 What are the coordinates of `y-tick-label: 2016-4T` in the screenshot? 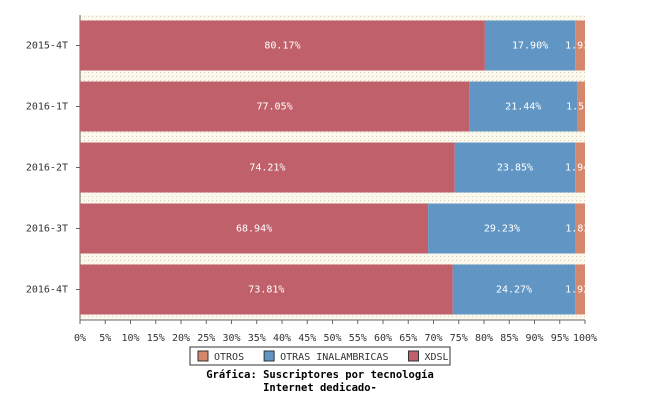 It's located at (47, 290).